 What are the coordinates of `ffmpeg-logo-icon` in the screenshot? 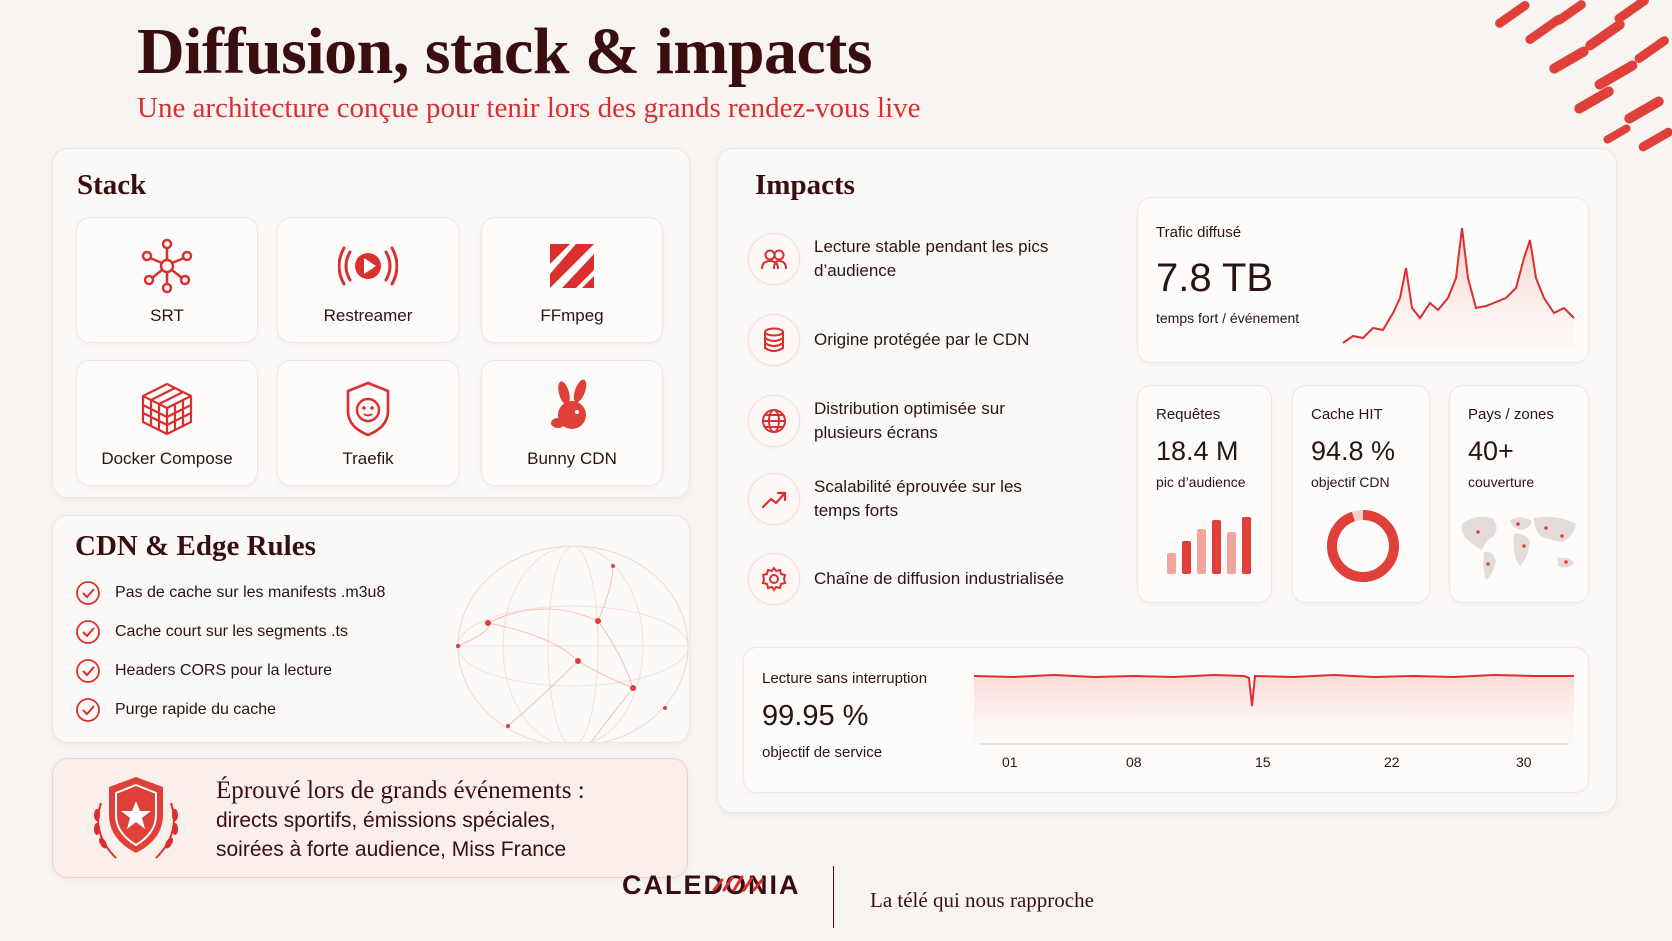 It's located at (572, 266).